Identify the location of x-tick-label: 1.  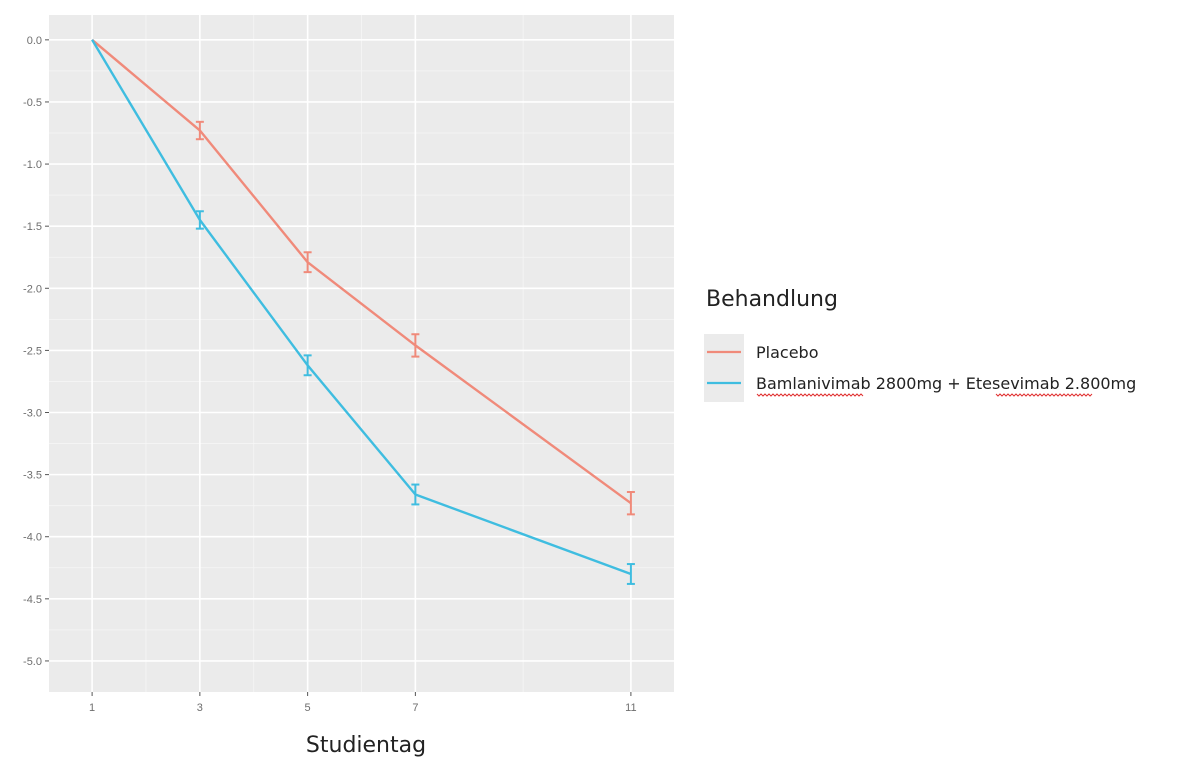
(92, 708).